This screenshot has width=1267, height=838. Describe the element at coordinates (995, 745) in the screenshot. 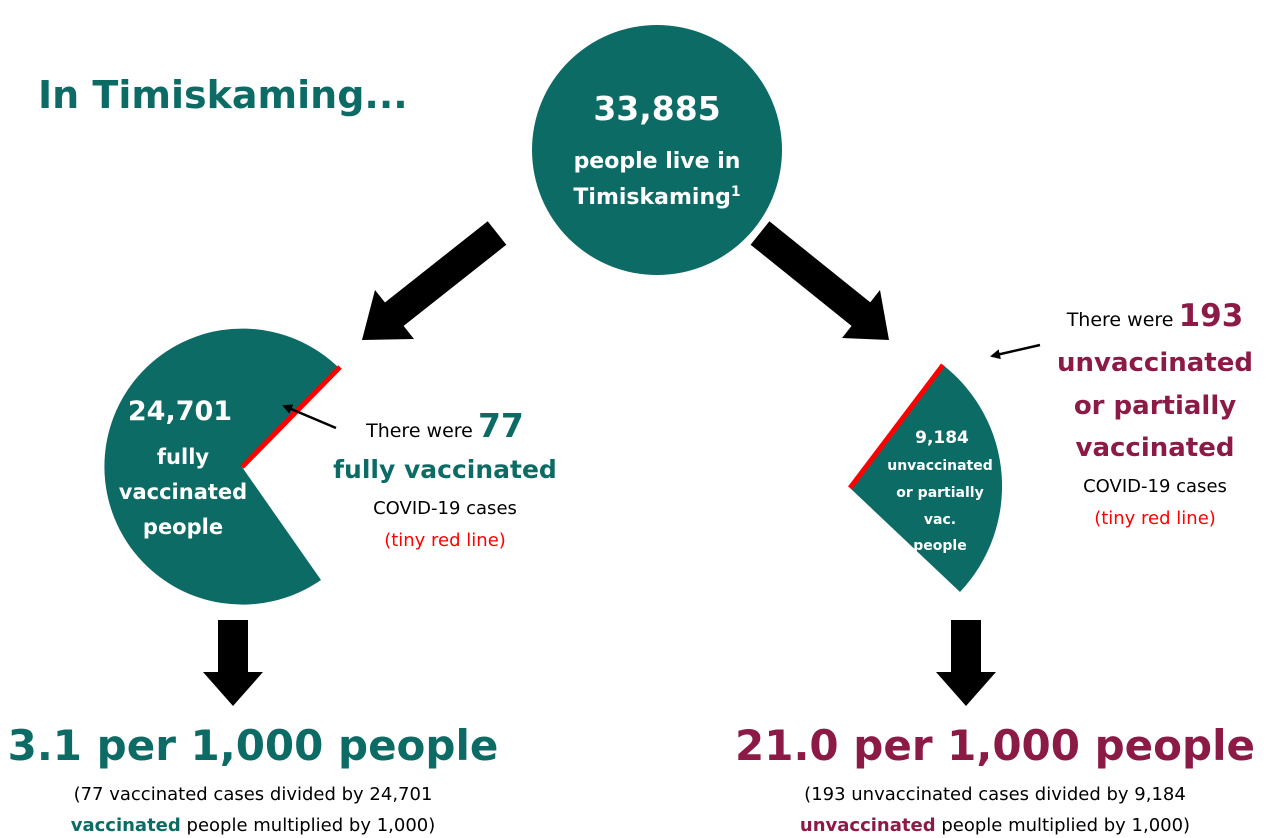

I see `rate: 21.0 per 1,000 people` at that location.